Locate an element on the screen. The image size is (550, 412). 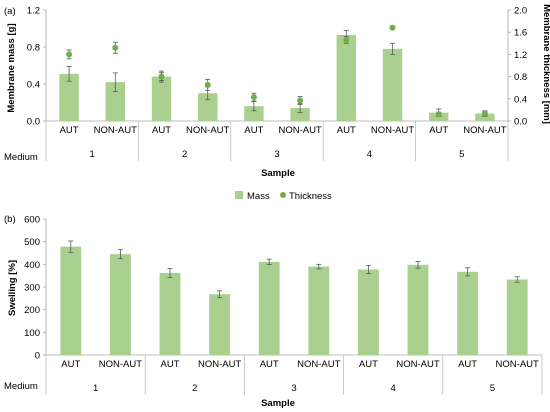
group-label-a: 4 is located at coordinates (369, 154).